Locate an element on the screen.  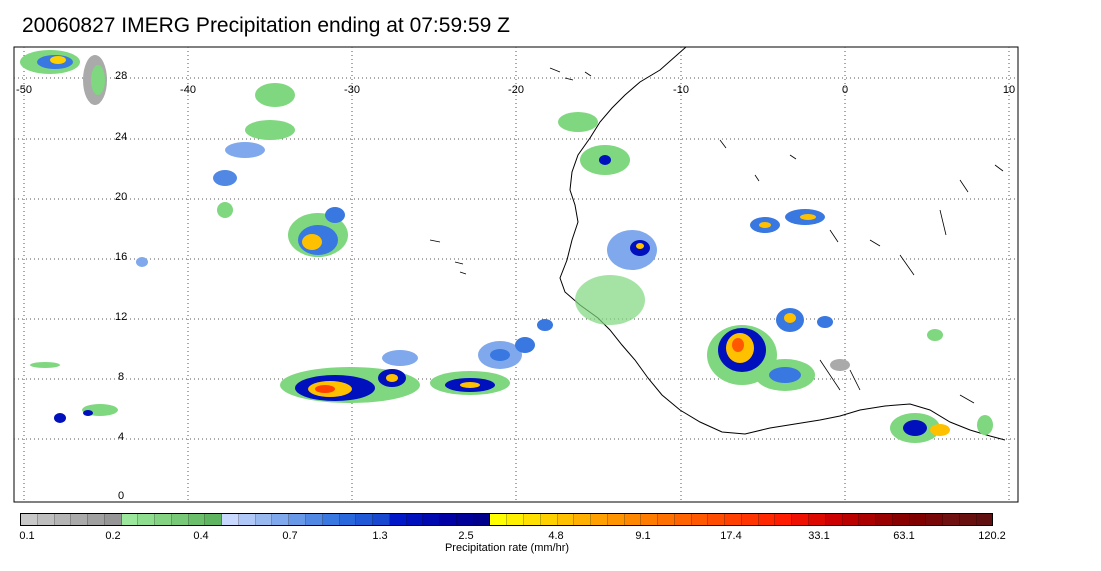
lat-label: 24 is located at coordinates (121, 137).